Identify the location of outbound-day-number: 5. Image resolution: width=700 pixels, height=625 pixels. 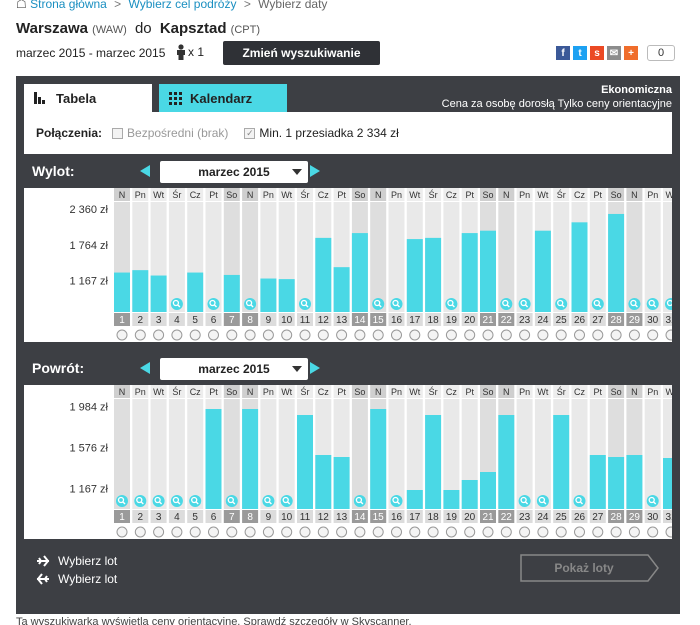
(195, 320).